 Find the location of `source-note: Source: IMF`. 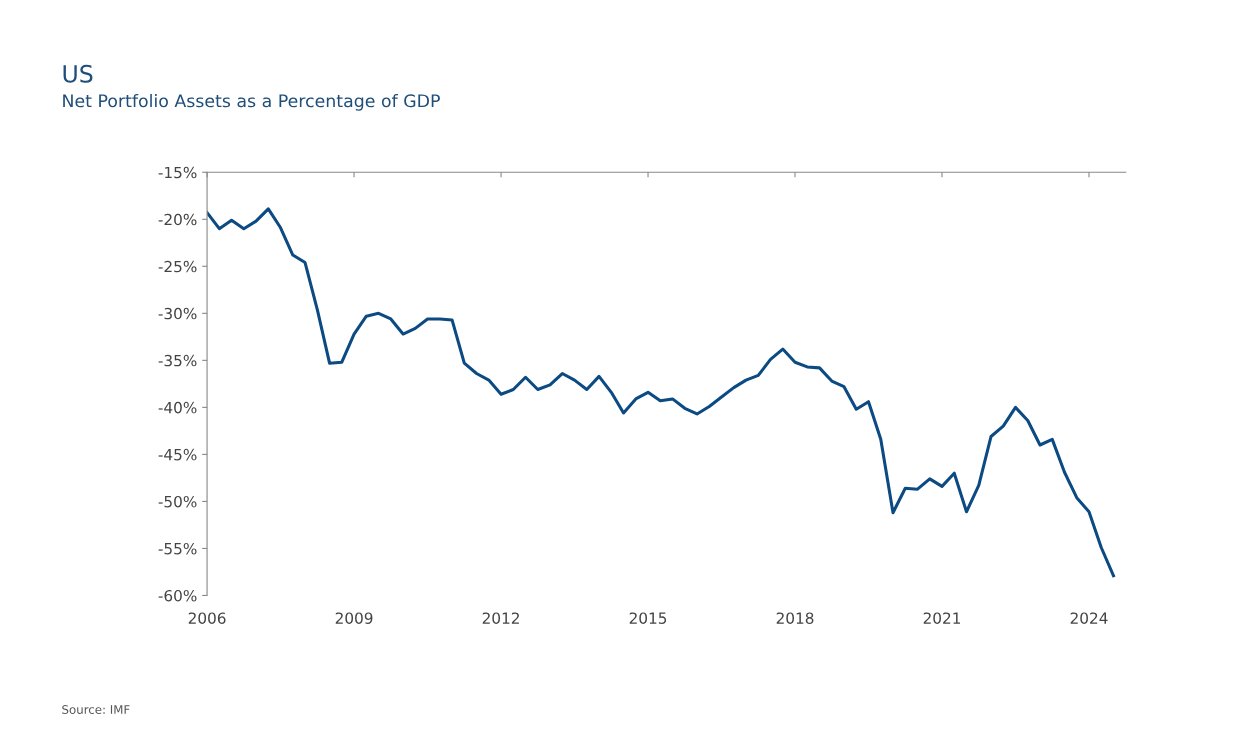

source-note: Source: IMF is located at coordinates (96, 709).